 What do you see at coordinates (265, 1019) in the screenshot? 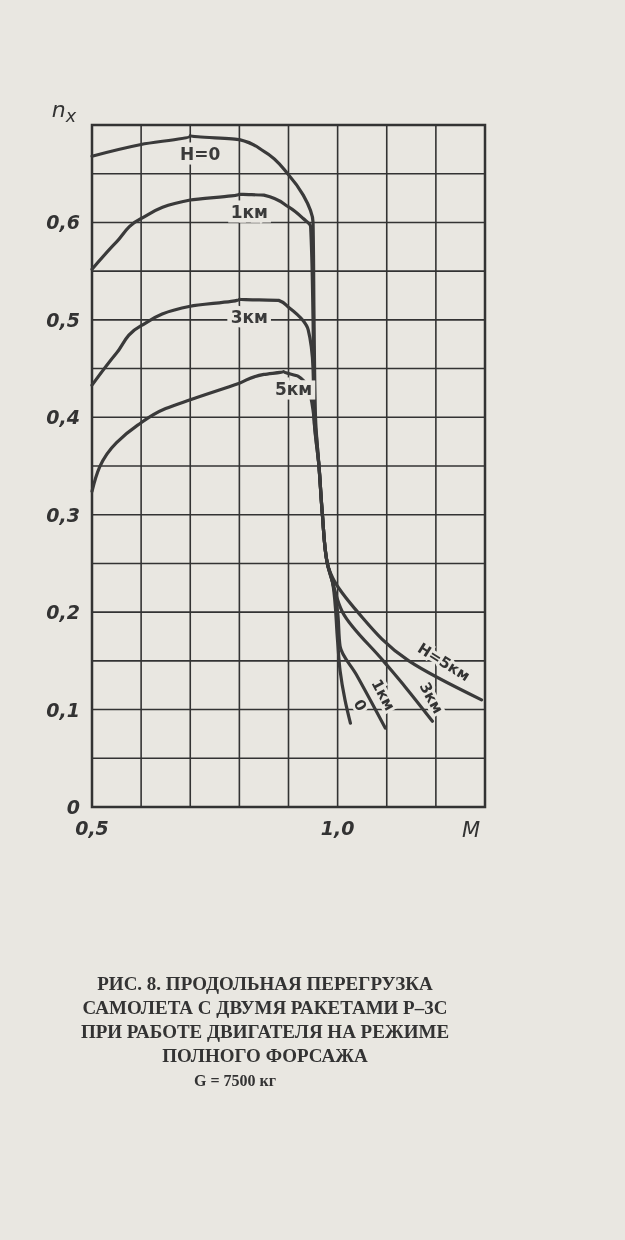
I see `text: РИС. 8. ПРОДОЛЬНАЯ ПЕРЕГРУЗКА САМОЛЕТА С ДВУМЯ РАКЕТАМИ Р–3С ПРИ РАБОТЕ ДВИГАТЕЛЯ НА РЕЖИМЕ ПОЛНОГО ФОРСАЖА` at bounding box center [265, 1019].